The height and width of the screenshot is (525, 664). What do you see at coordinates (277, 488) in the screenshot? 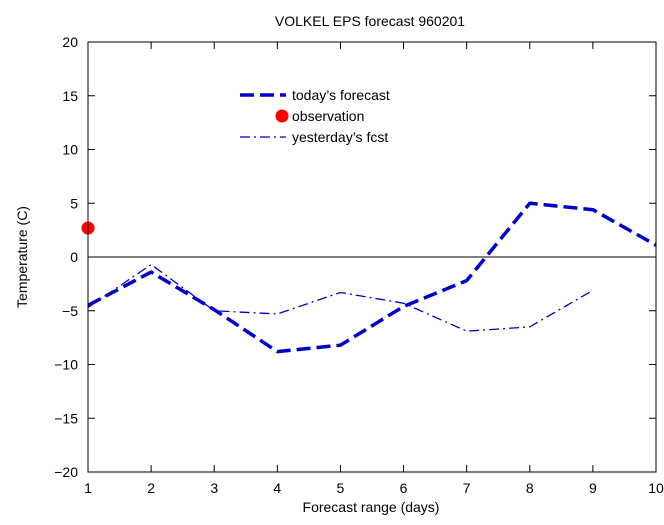
I see `x-tick-label: 4` at bounding box center [277, 488].